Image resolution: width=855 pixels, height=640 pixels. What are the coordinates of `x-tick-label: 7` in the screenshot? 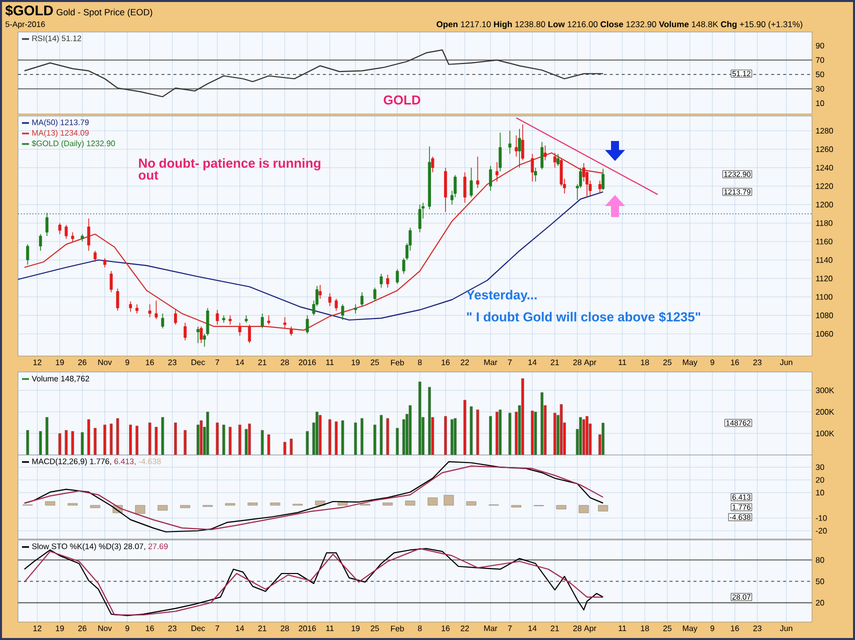 It's located at (510, 363).